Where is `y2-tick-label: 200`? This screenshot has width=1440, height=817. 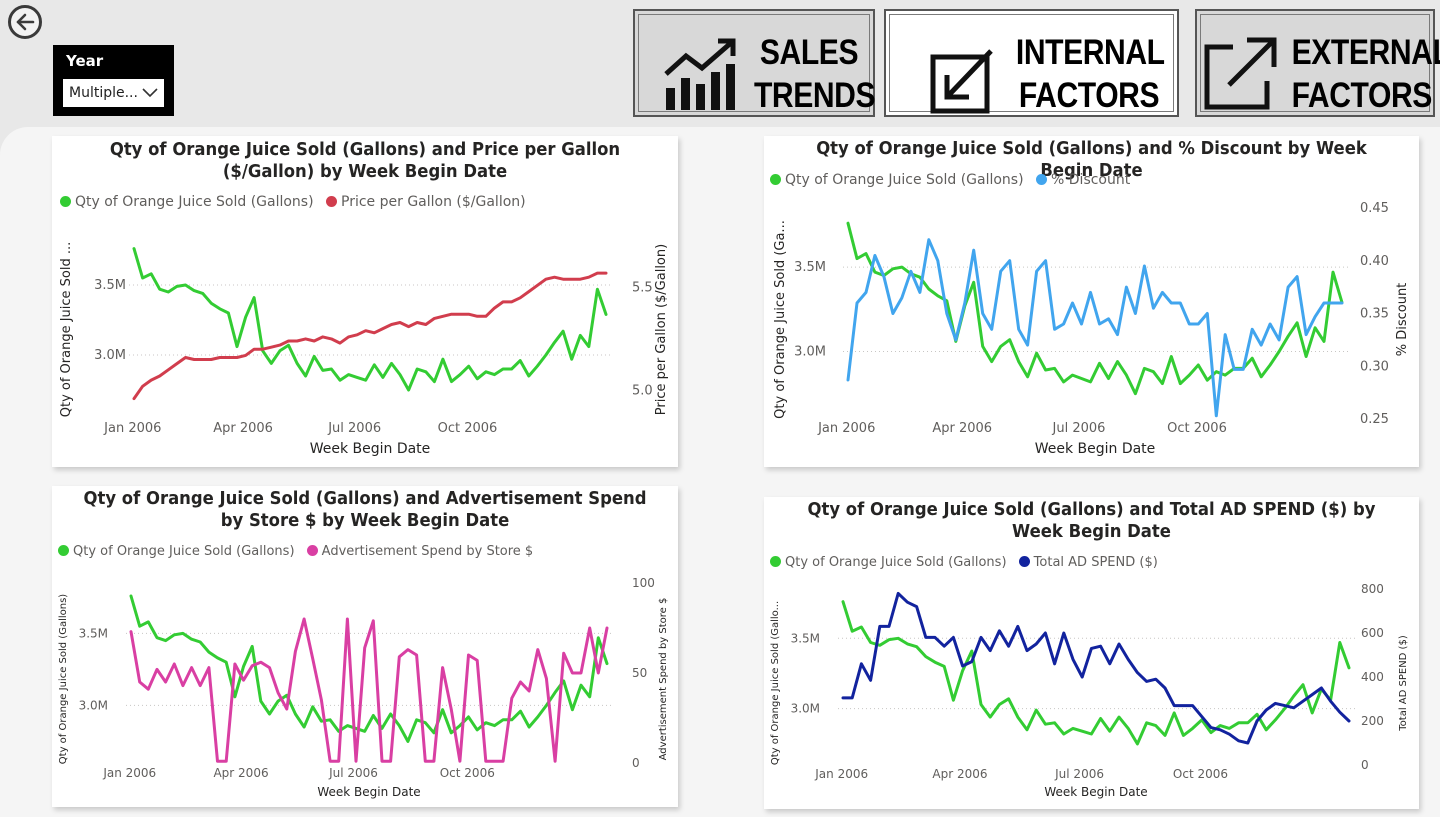
y2-tick-label: 200 is located at coordinates (1372, 721).